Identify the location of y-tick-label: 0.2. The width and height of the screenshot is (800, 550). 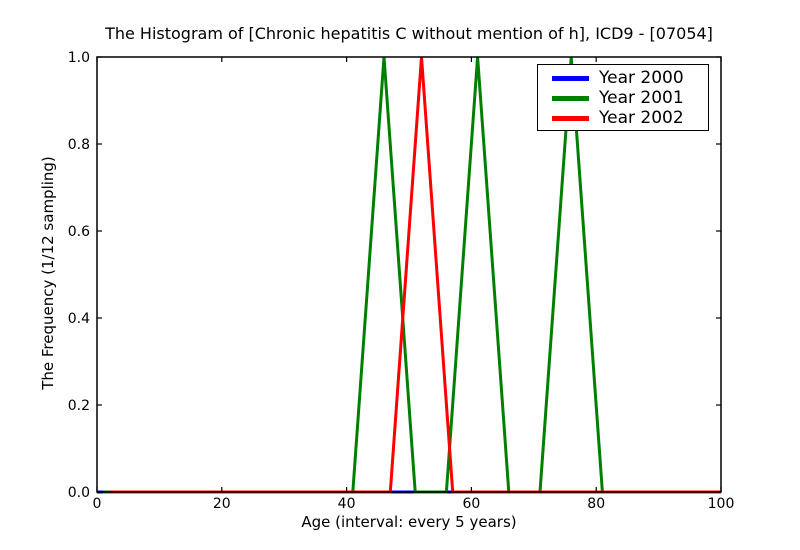
(79, 406).